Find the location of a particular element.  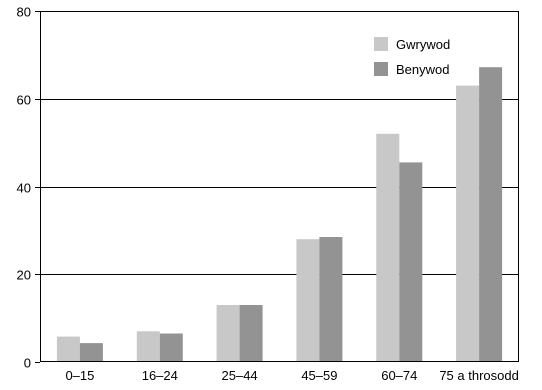

x-tick-label-4: 60–74 is located at coordinates (399, 375).